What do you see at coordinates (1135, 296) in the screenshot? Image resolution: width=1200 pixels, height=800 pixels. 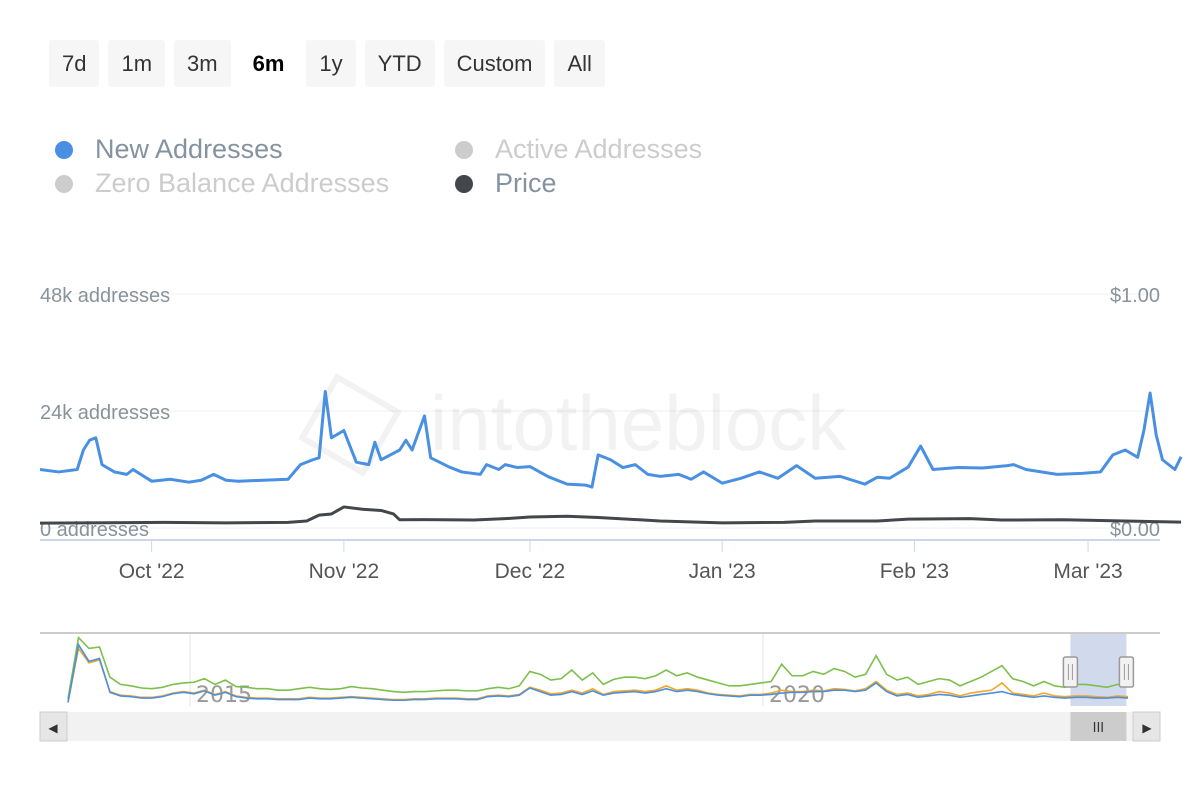 I see `y-right-tick-label: $1.00` at bounding box center [1135, 296].